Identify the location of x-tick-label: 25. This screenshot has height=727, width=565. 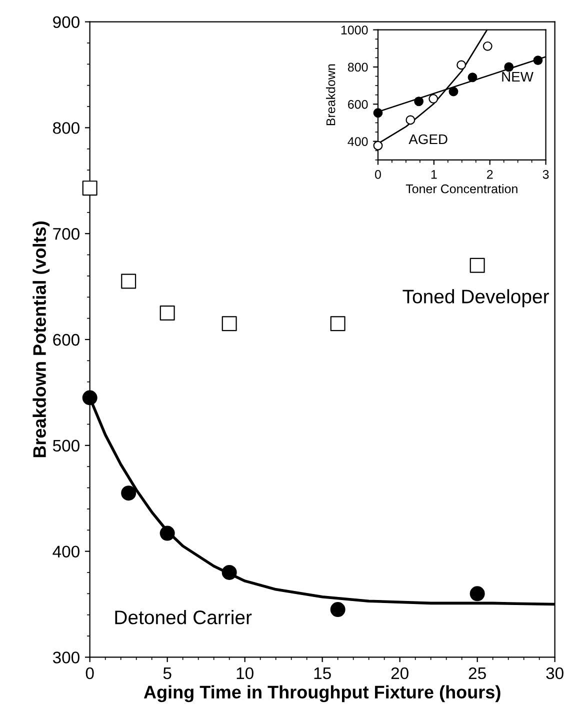
(477, 673).